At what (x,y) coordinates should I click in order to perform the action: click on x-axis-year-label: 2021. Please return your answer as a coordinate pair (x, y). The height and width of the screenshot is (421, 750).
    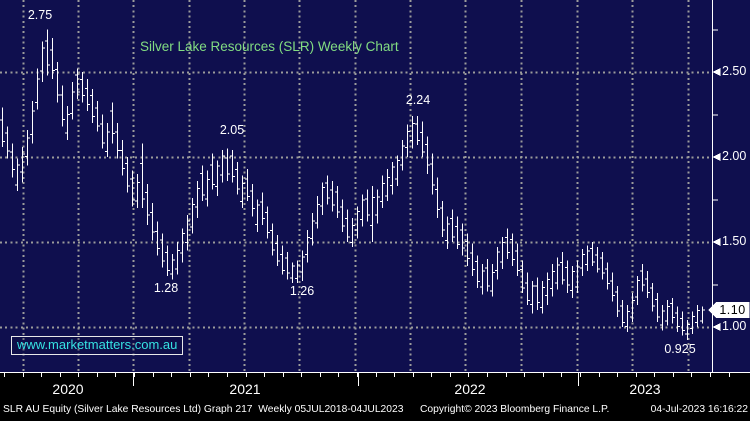
    Looking at the image, I should click on (245, 389).